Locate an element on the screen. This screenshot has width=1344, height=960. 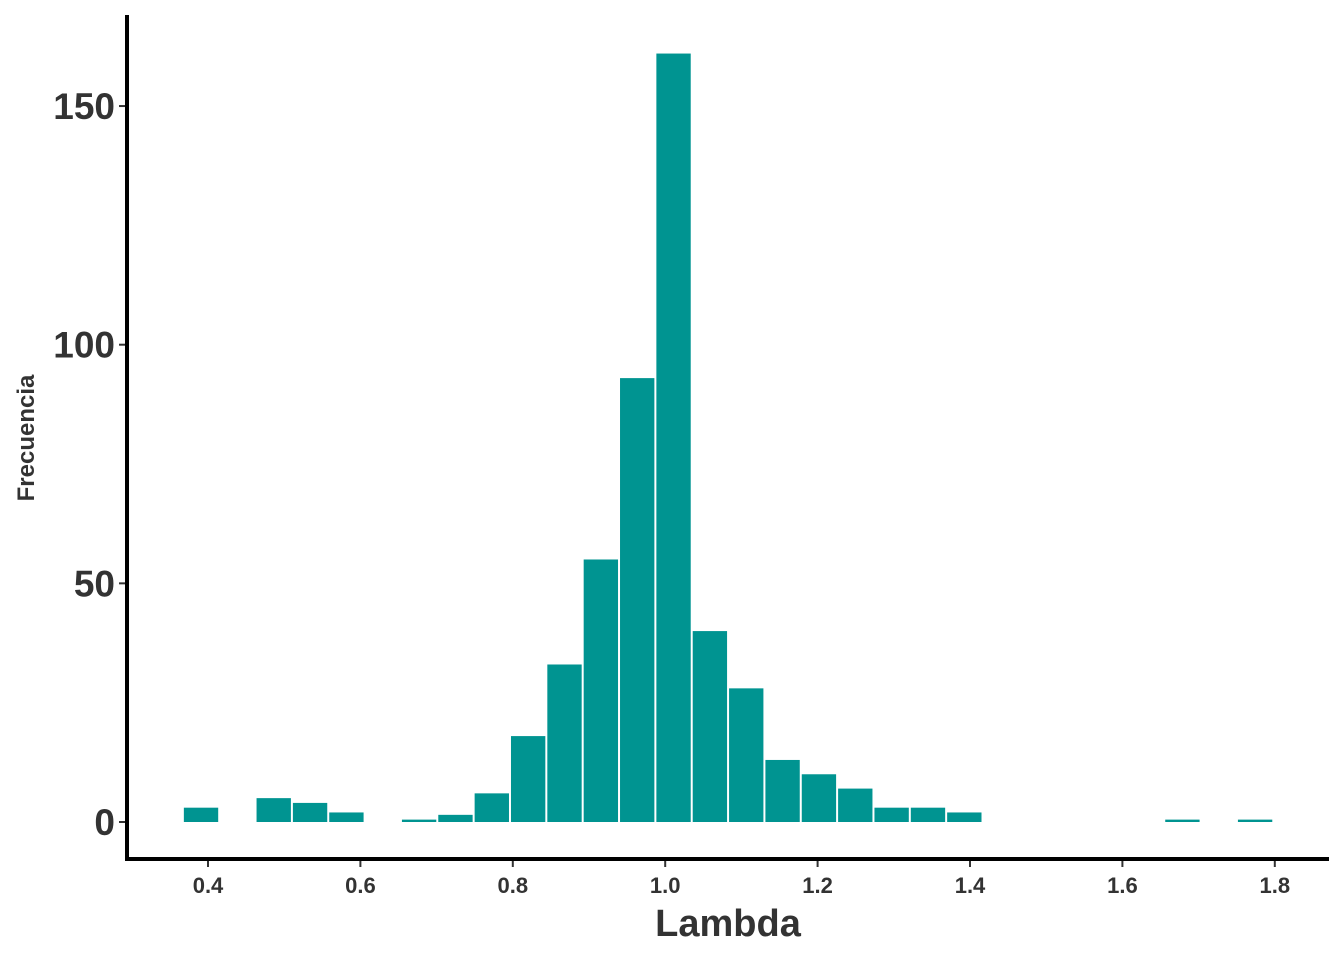
x-tick-label: 1.4 is located at coordinates (970, 885).